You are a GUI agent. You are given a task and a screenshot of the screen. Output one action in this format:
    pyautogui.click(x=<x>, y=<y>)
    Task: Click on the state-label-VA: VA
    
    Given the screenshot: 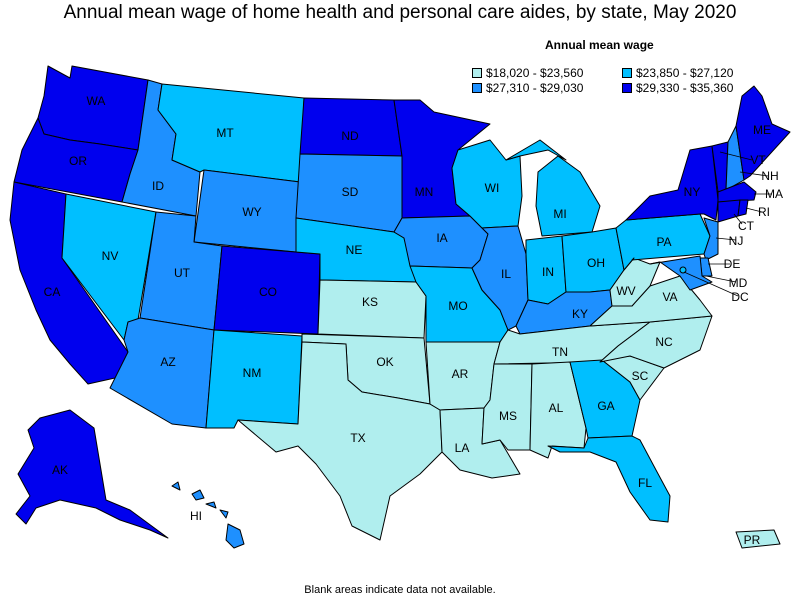 What is the action you would take?
    pyautogui.click(x=669, y=297)
    